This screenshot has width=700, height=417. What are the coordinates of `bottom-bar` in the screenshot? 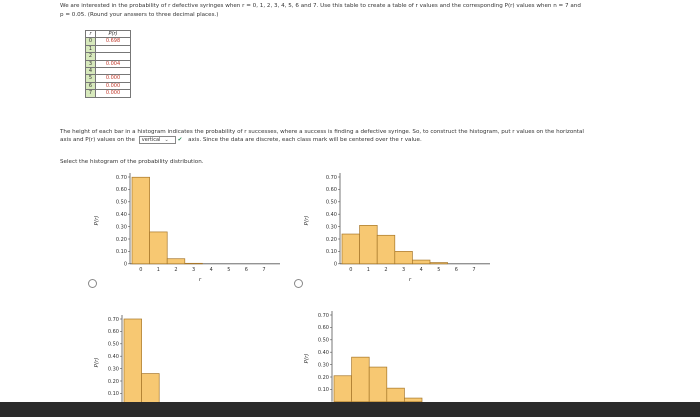 It's located at (350, 409).